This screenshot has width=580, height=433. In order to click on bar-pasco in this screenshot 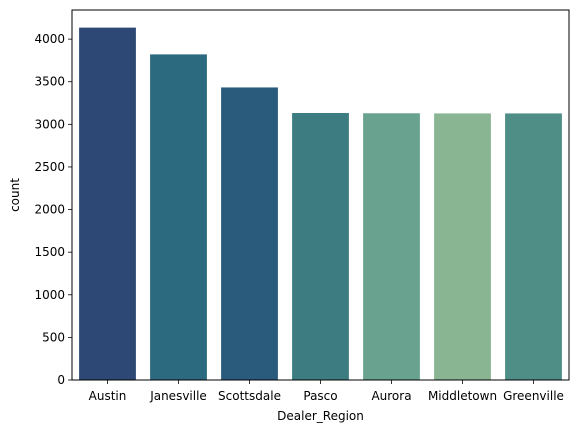, I will do `click(320, 246)`.